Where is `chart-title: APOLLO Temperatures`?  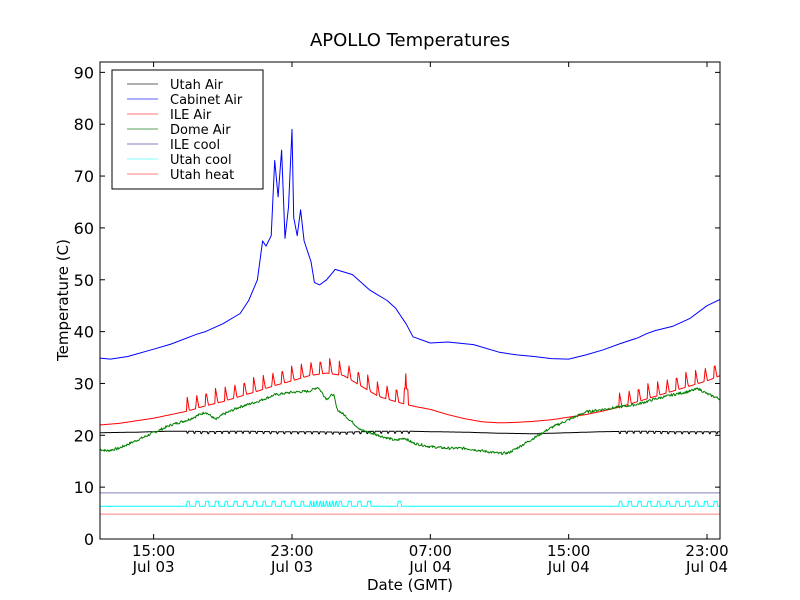
chart-title: APOLLO Temperatures is located at coordinates (410, 40).